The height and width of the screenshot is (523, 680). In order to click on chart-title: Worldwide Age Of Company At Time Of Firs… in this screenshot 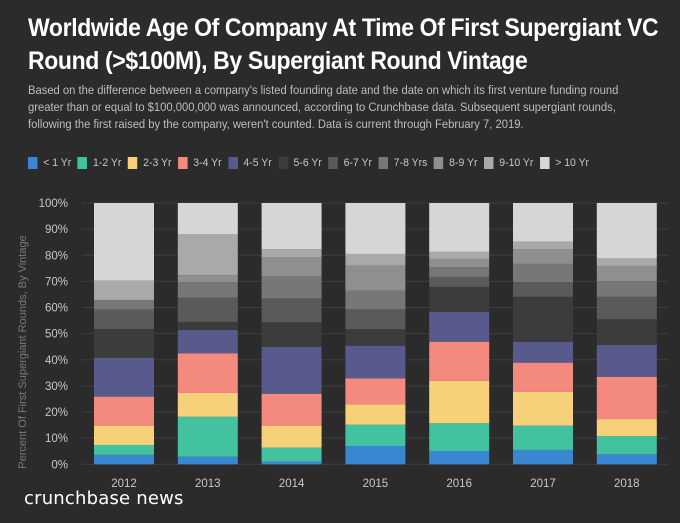, I will do `click(343, 44)`.